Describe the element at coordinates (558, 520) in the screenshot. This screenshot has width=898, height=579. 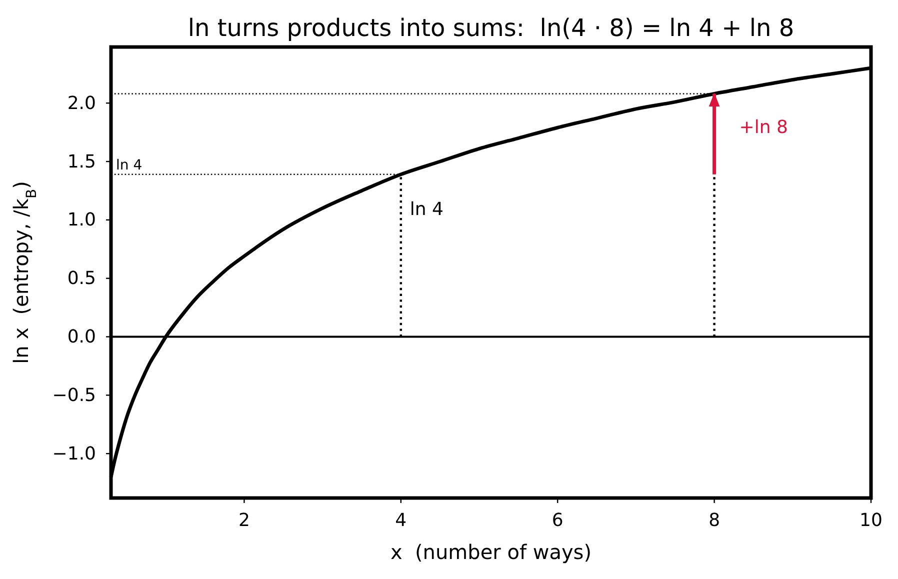
I see `x-tick-label: 6` at that location.